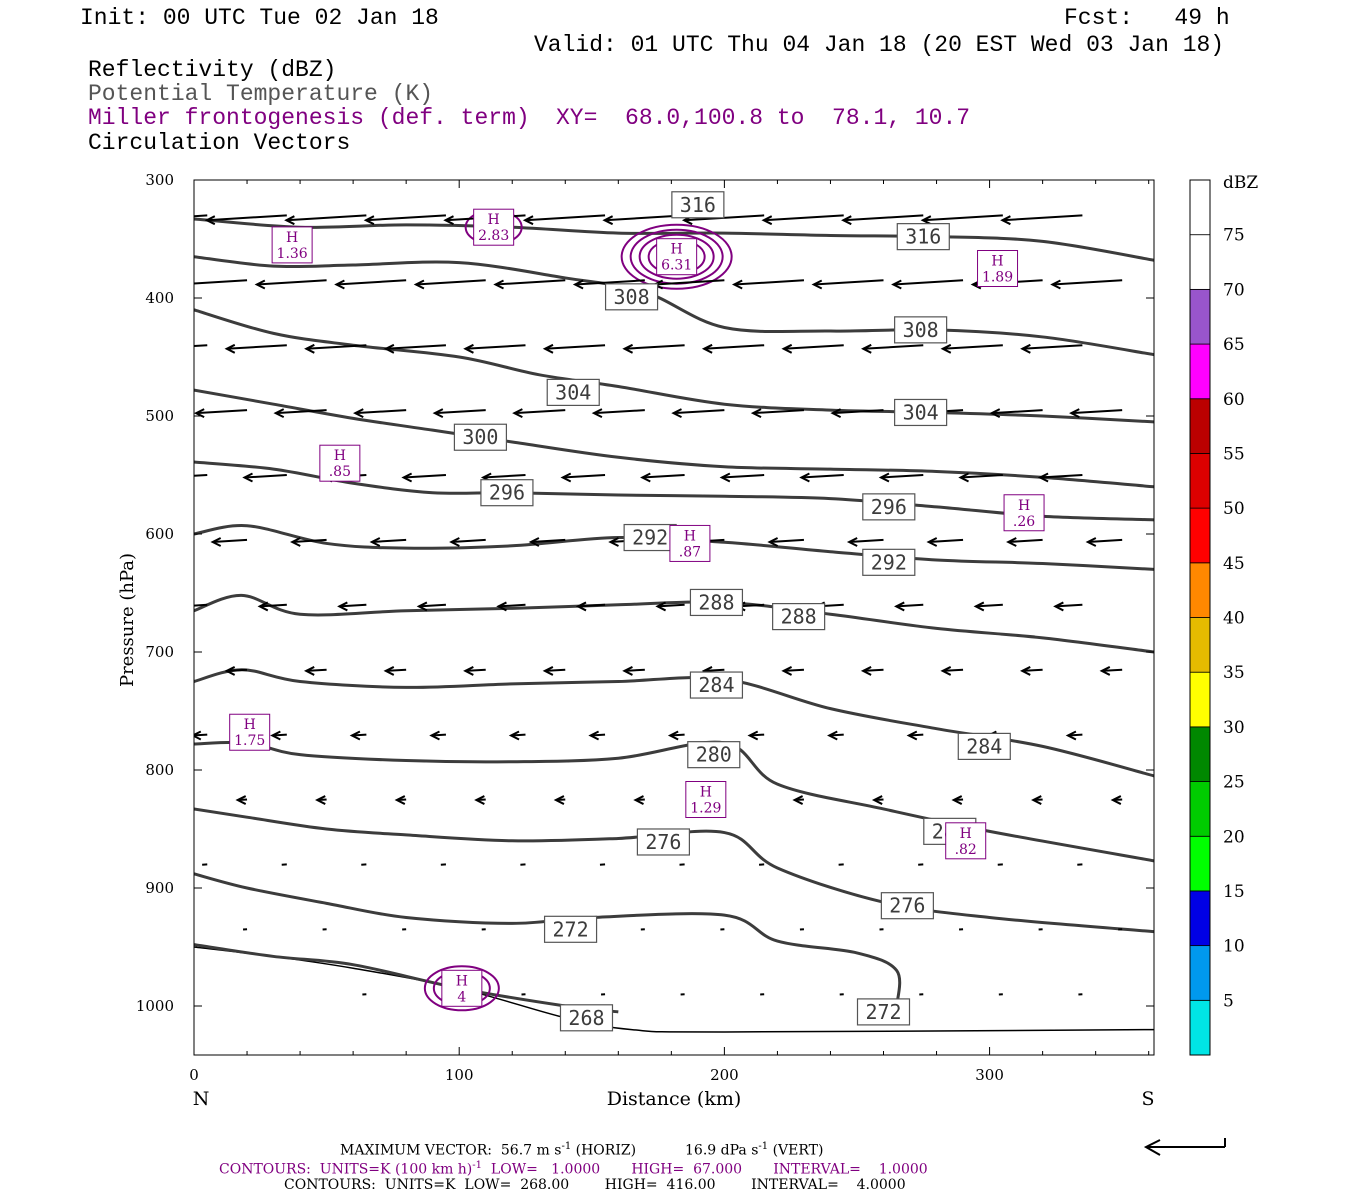 This screenshot has height=1200, width=1350. I want to click on colorbar-level-label: 55, so click(1234, 454).